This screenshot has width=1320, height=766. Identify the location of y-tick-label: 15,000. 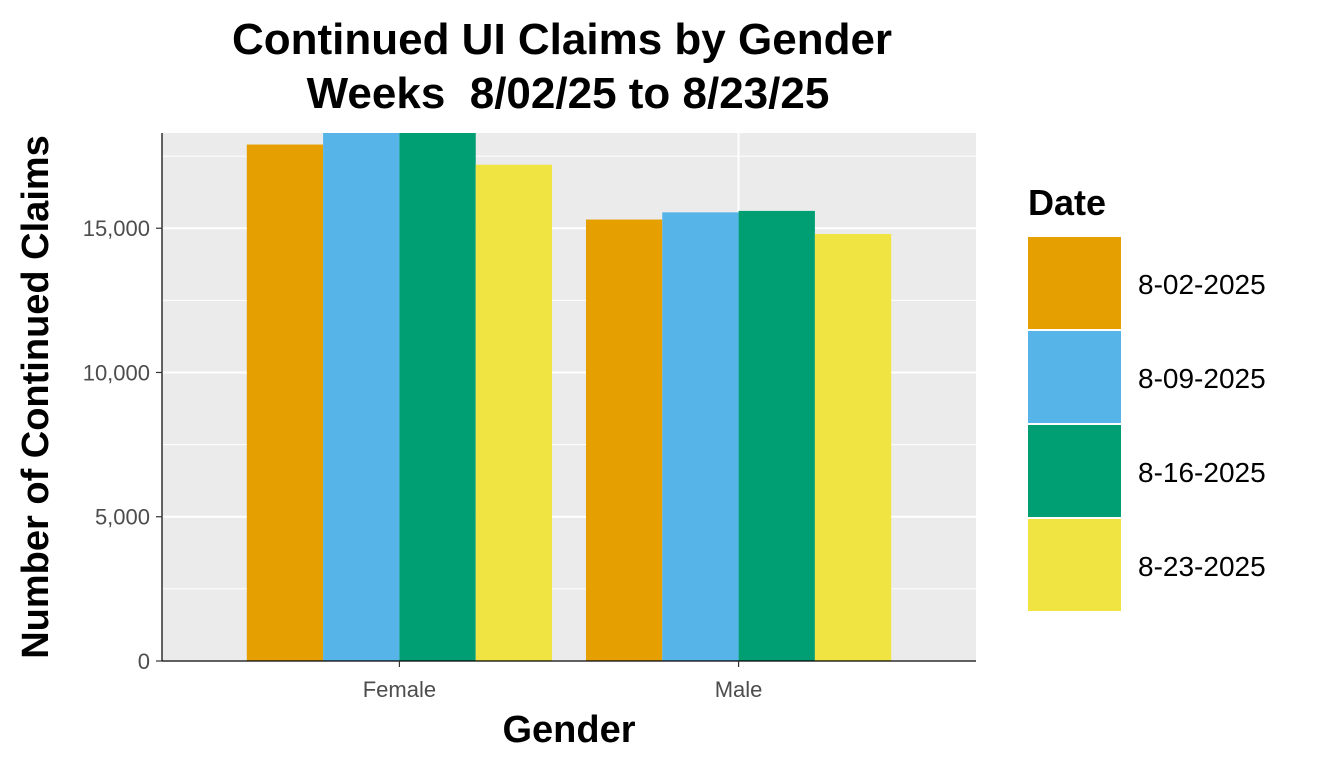
(116, 228).